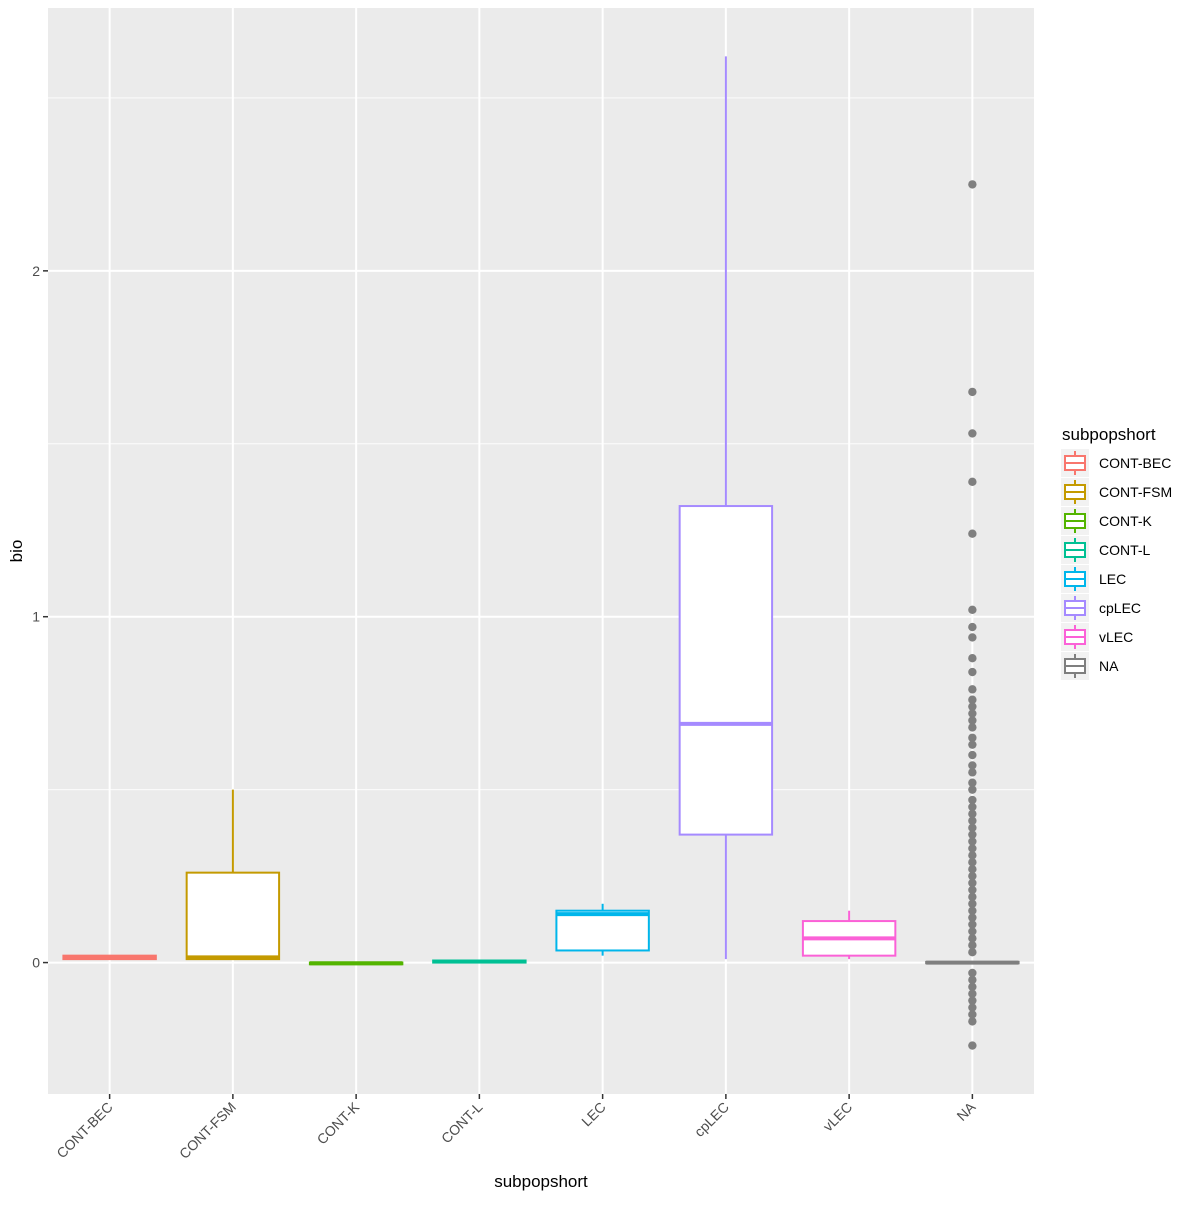 The width and height of the screenshot is (1200, 1205). Describe the element at coordinates (972, 615) in the screenshot. I see `box-na` at that location.